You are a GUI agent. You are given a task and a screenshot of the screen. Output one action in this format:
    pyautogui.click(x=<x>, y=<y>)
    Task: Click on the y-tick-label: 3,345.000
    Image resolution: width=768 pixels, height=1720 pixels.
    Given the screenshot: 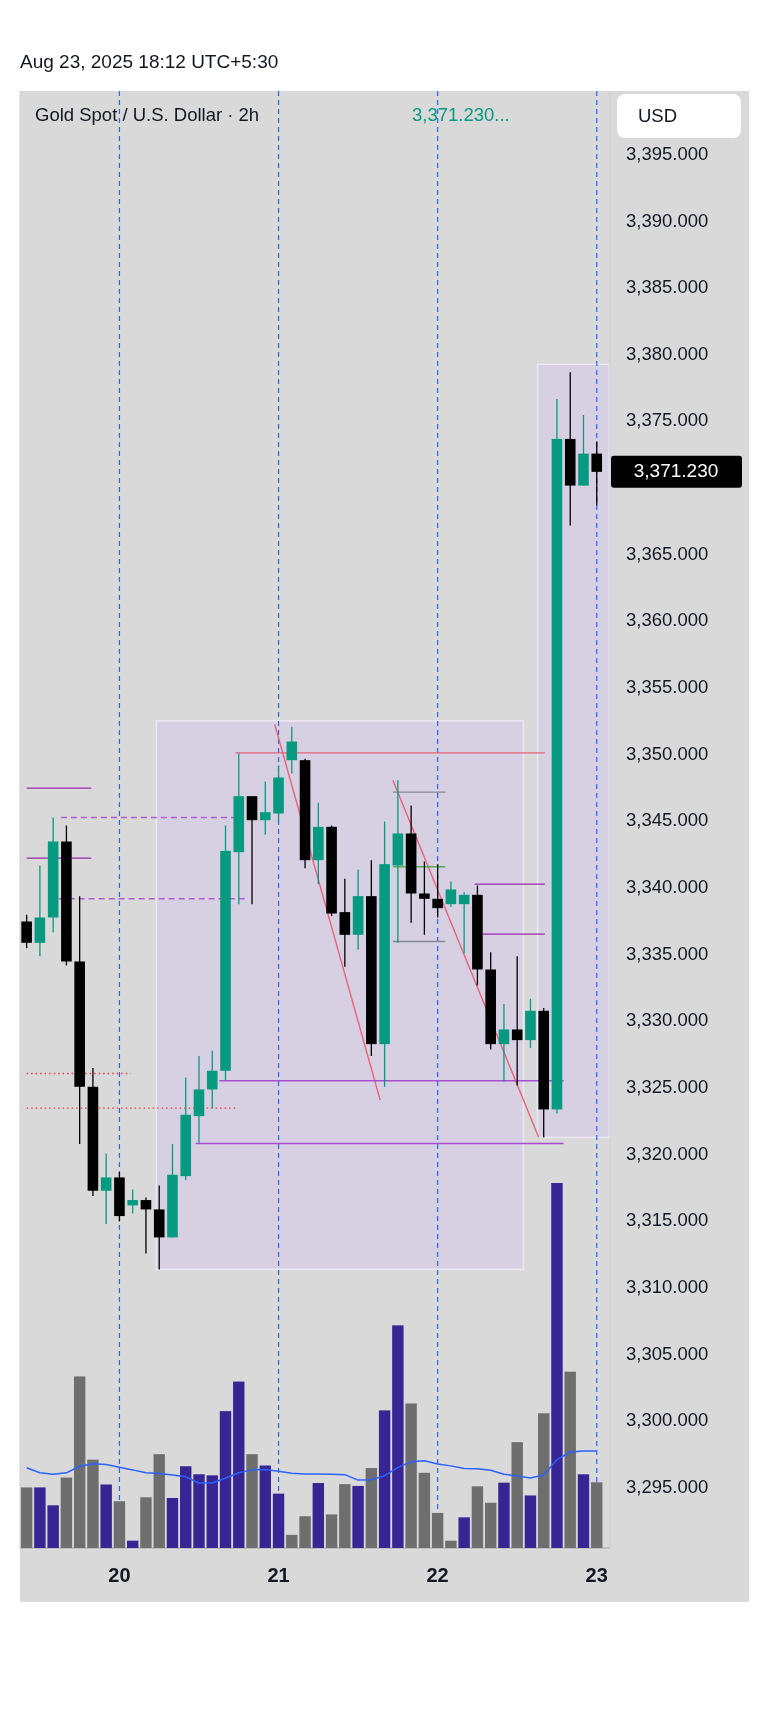 What is the action you would take?
    pyautogui.click(x=667, y=820)
    